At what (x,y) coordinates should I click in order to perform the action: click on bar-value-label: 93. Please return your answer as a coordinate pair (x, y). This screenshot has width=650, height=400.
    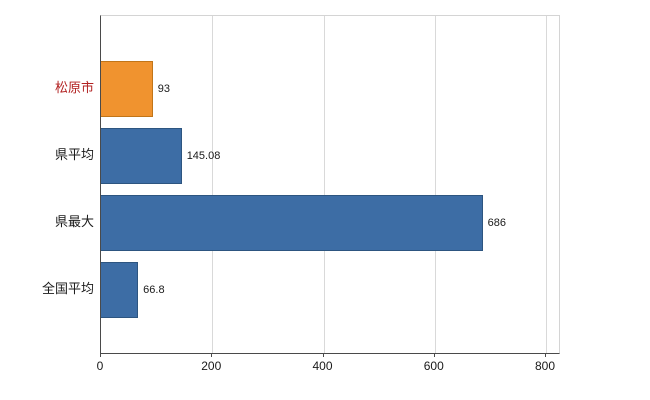
    Looking at the image, I should click on (163, 89).